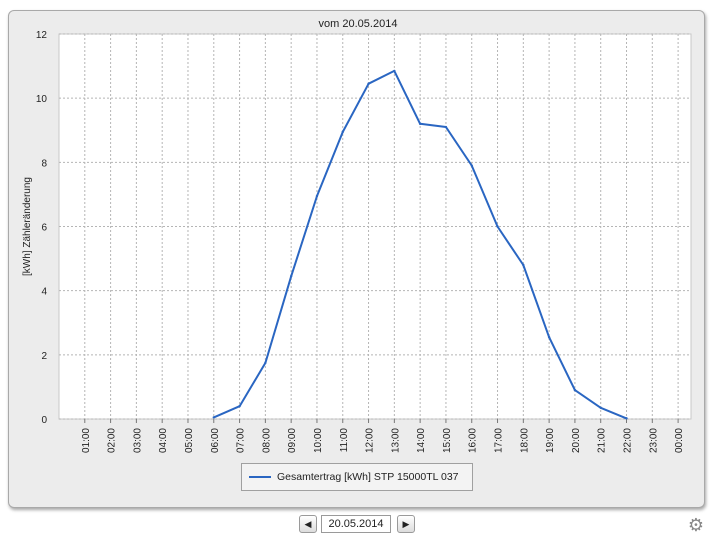 The width and height of the screenshot is (716, 554). I want to click on y-axis-ticks: 0 2 4 6 8 10 12, so click(42, 228).